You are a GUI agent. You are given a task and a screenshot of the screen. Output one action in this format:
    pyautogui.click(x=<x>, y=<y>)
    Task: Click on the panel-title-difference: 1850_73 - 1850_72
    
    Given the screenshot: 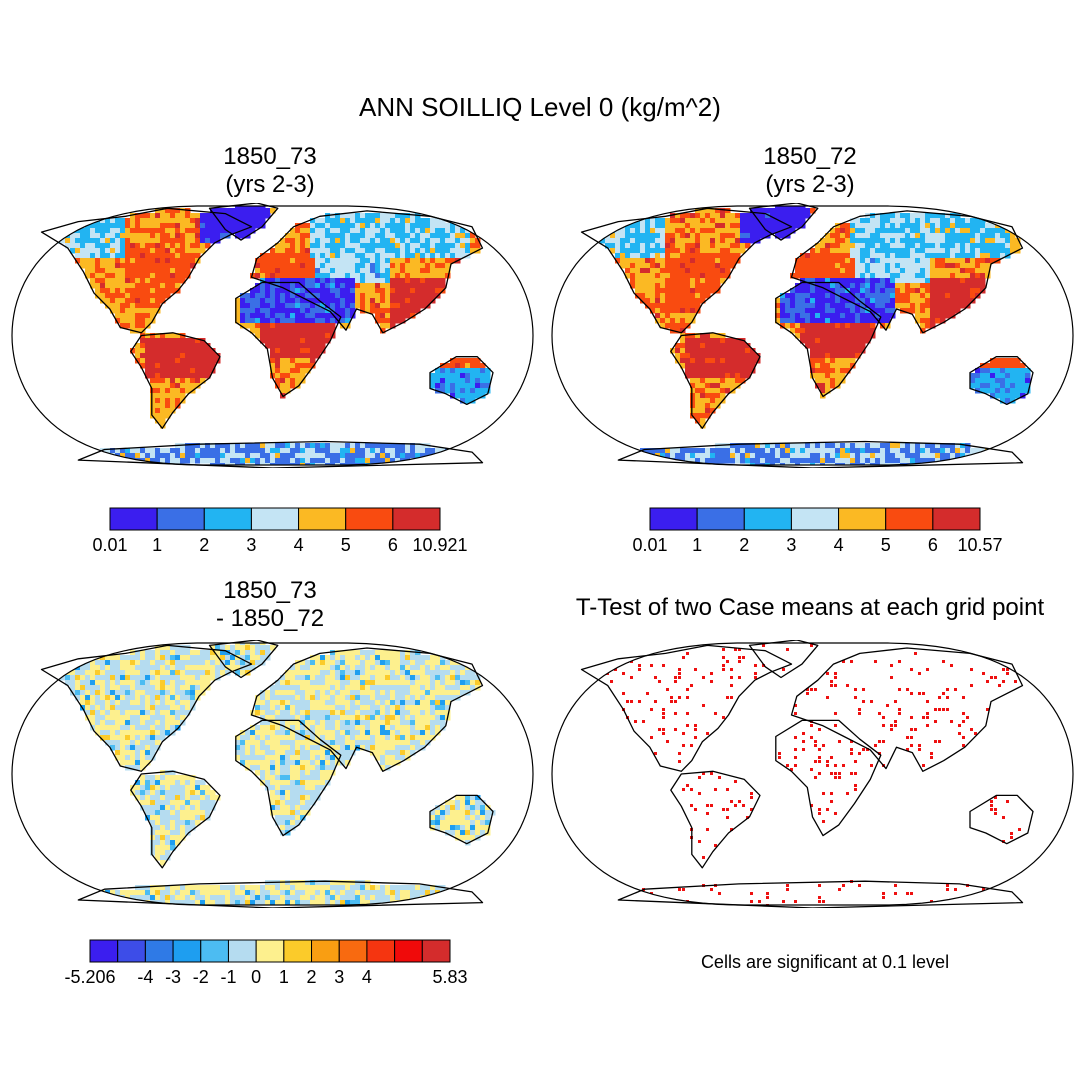 What is the action you would take?
    pyautogui.click(x=270, y=605)
    